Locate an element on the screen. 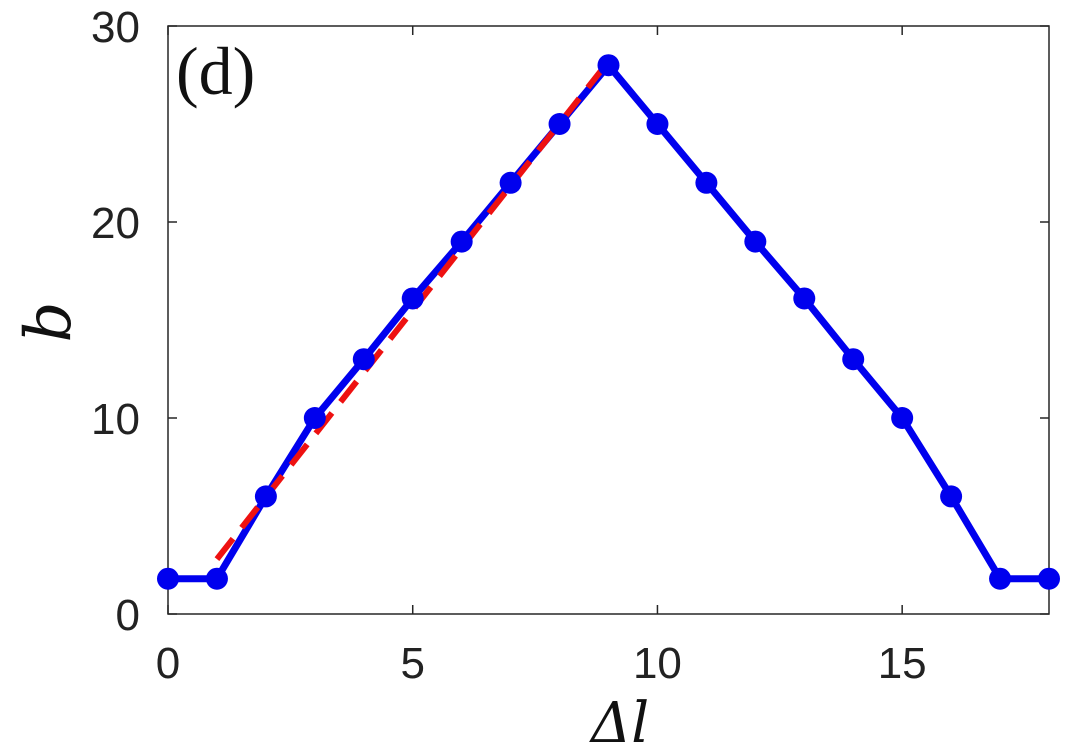 The width and height of the screenshot is (1069, 756). y-tick-label: 0 is located at coordinates (128, 615).